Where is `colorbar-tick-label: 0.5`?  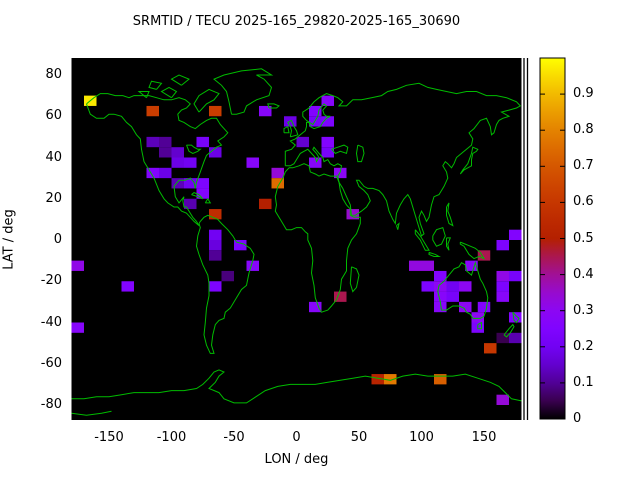
colorbar-tick-label: 0.5 is located at coordinates (583, 238).